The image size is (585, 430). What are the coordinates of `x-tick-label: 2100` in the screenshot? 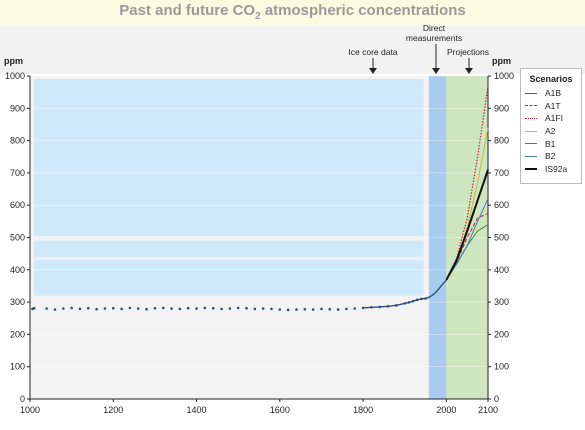 It's located at (488, 410).